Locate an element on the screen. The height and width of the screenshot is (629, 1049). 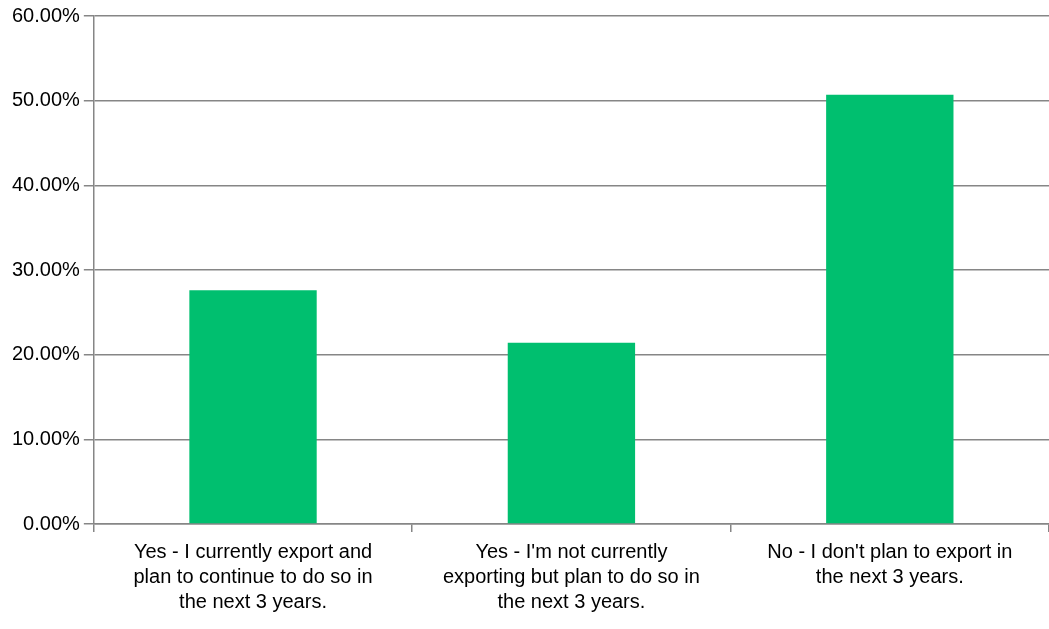
y-tick-label: 60.00% is located at coordinates (46, 14).